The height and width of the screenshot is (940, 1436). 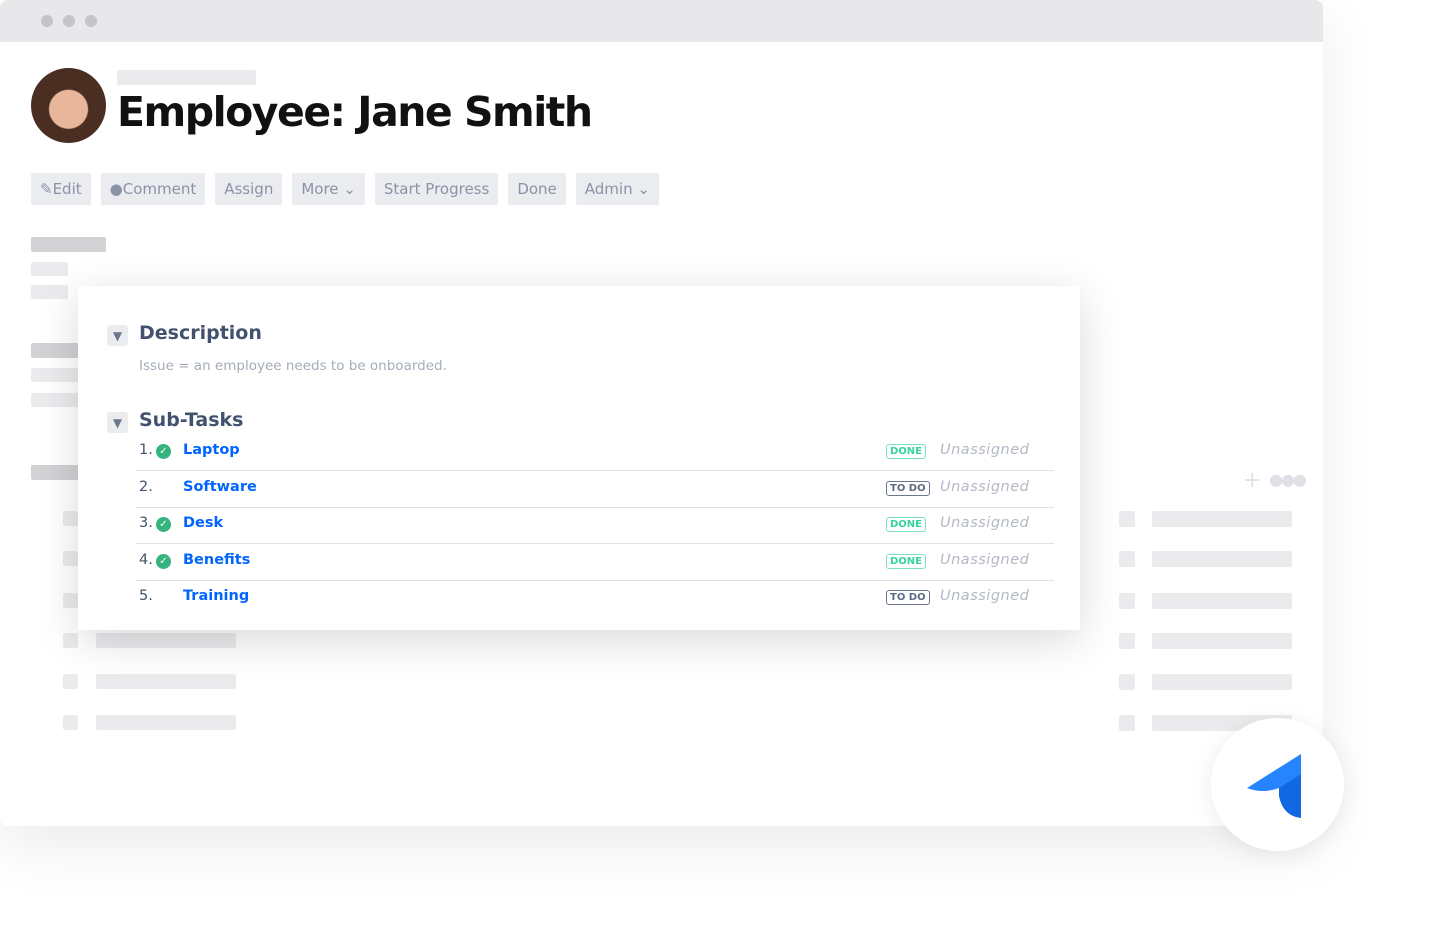 I want to click on edit-button: ✎ Edit, so click(x=61, y=189).